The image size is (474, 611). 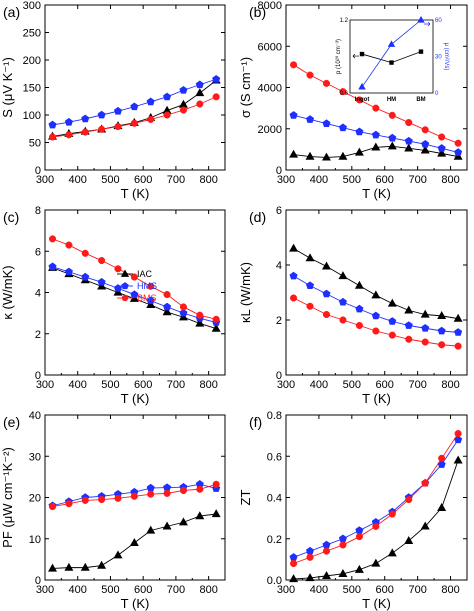 I want to click on y-axis-label: PF (μW cm⁻¹K⁻²), so click(x=7, y=497).